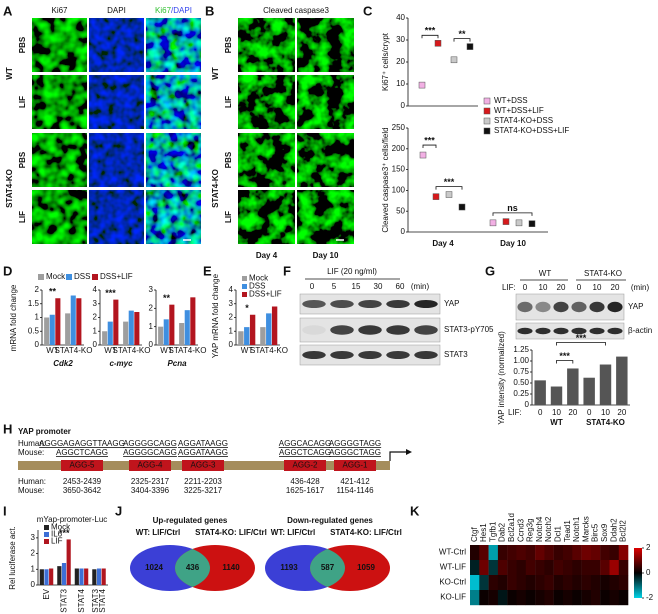 Image resolution: width=658 pixels, height=614 pixels. Describe the element at coordinates (326, 255) in the screenshot. I see `column-label: Day 10` at that location.